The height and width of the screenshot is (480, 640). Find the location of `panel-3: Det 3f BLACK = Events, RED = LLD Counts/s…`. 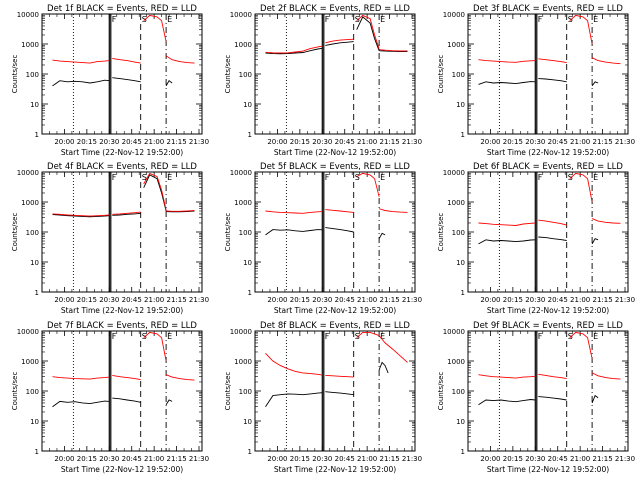

panel-3: Det 3f BLACK = Events, RED = LLD Counts/s… is located at coordinates (536, 80).